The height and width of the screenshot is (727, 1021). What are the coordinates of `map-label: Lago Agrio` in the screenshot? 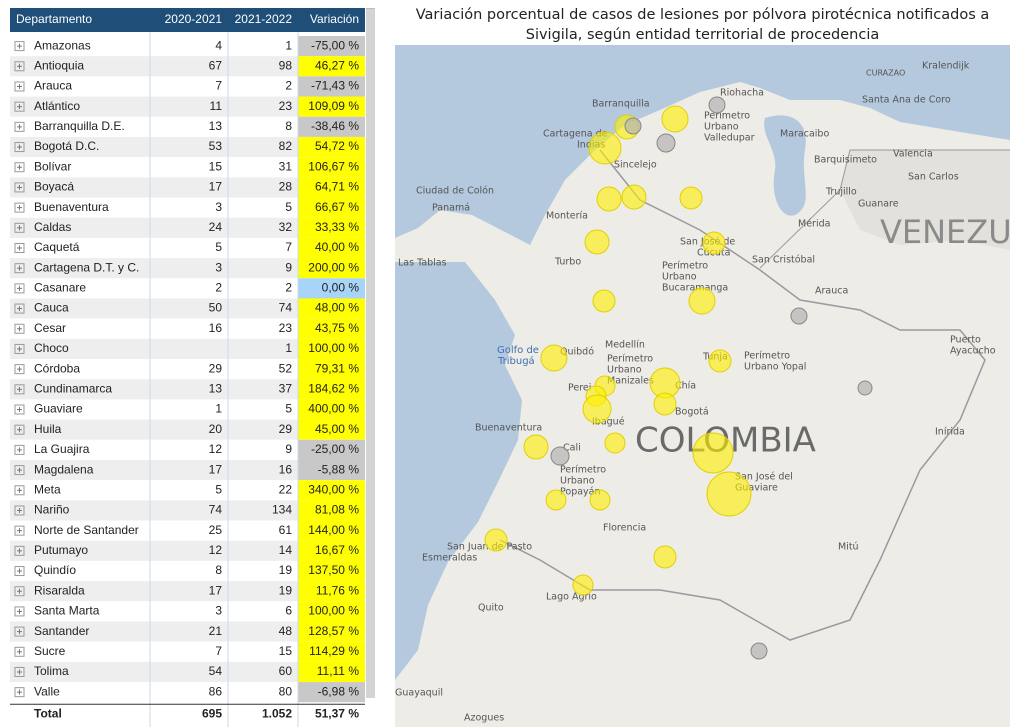 It's located at (571, 597).